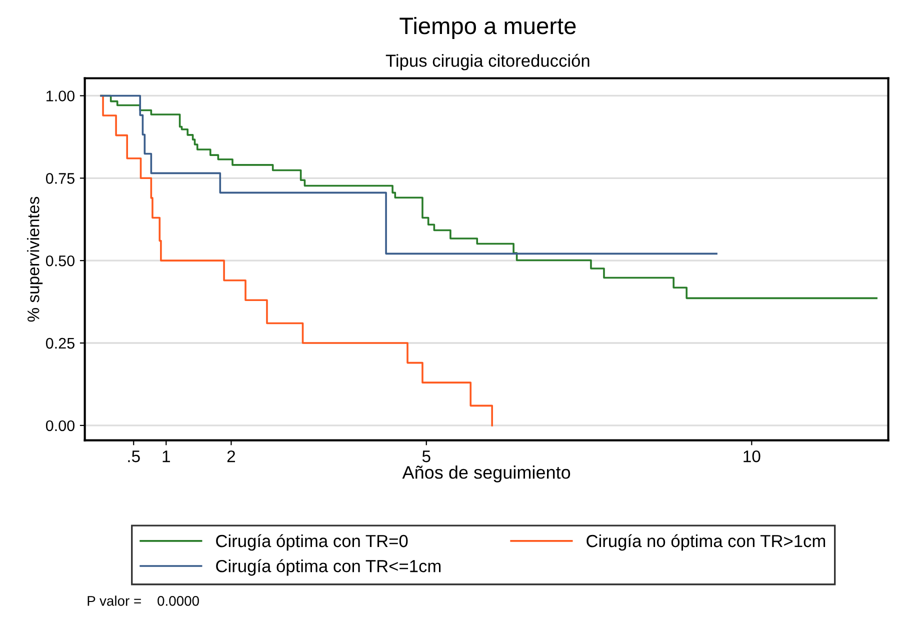 The width and height of the screenshot is (912, 621). What do you see at coordinates (143, 601) in the screenshot?
I see `text: P valor = 0.0000` at bounding box center [143, 601].